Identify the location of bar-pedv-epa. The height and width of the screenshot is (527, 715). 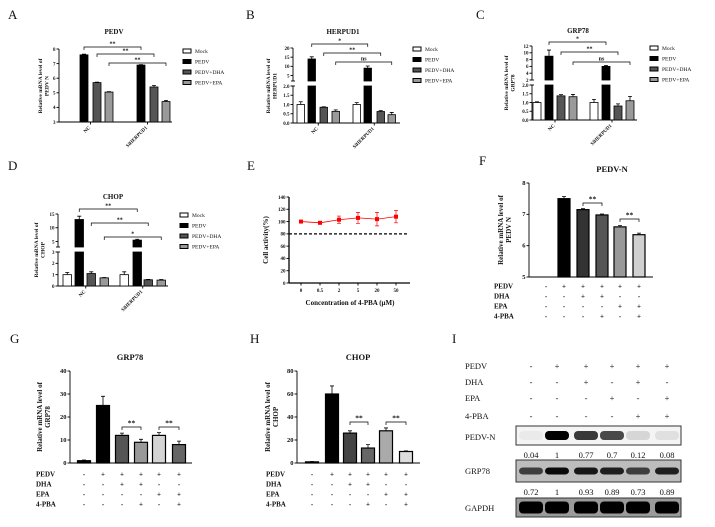
(573, 108).